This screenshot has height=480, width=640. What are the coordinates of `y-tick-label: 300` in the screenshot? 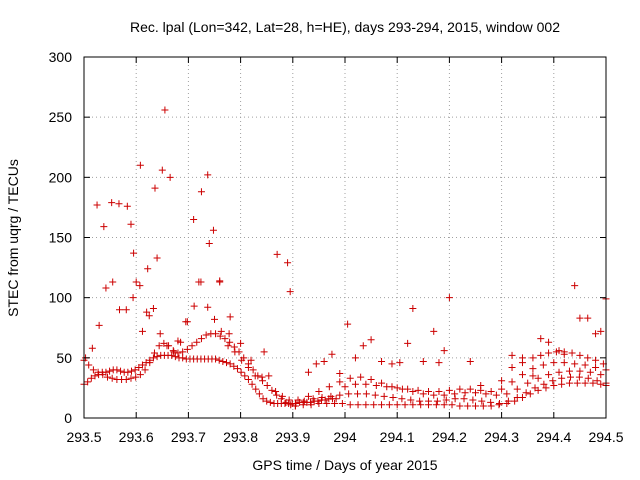 It's located at (61, 57).